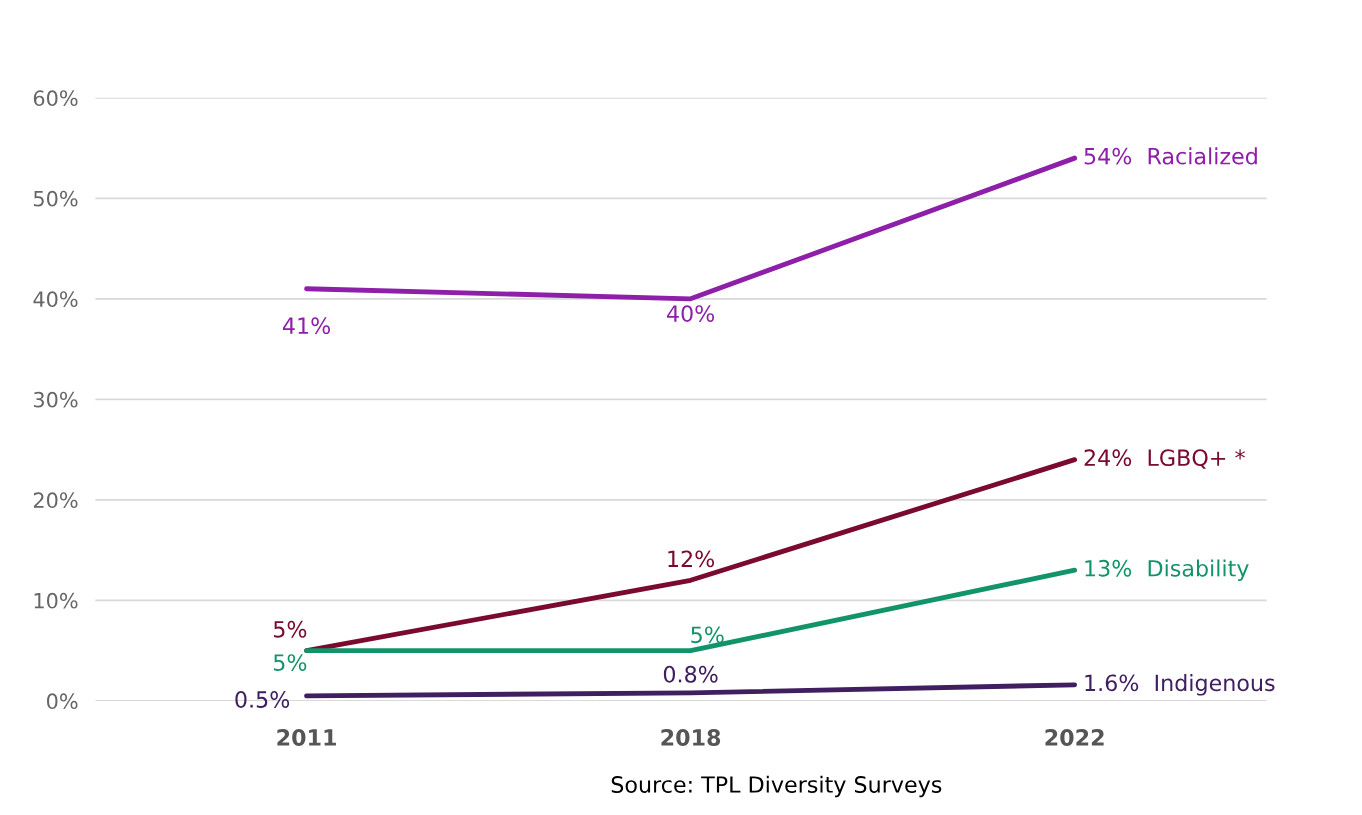 This screenshot has width=1362, height=815. Describe the element at coordinates (690, 313) in the screenshot. I see `data-label: 40%` at that location.